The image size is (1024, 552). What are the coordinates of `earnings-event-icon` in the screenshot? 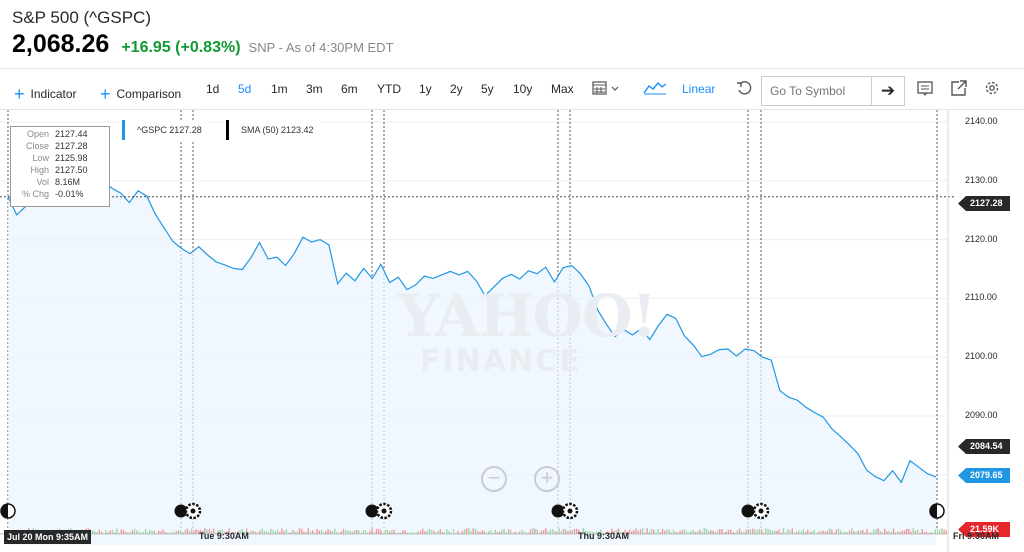 It's located at (181, 511).